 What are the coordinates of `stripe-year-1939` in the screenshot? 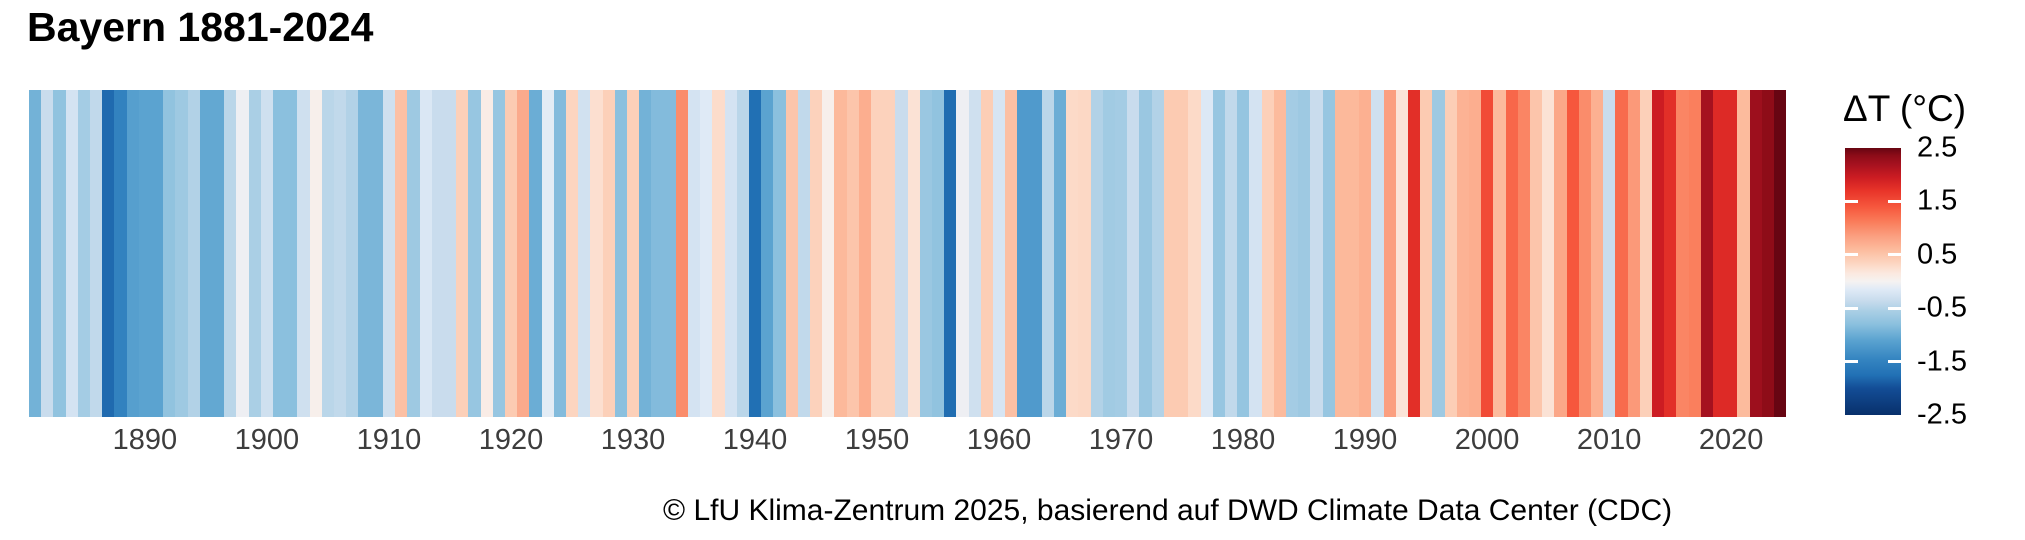 It's located at (742, 253).